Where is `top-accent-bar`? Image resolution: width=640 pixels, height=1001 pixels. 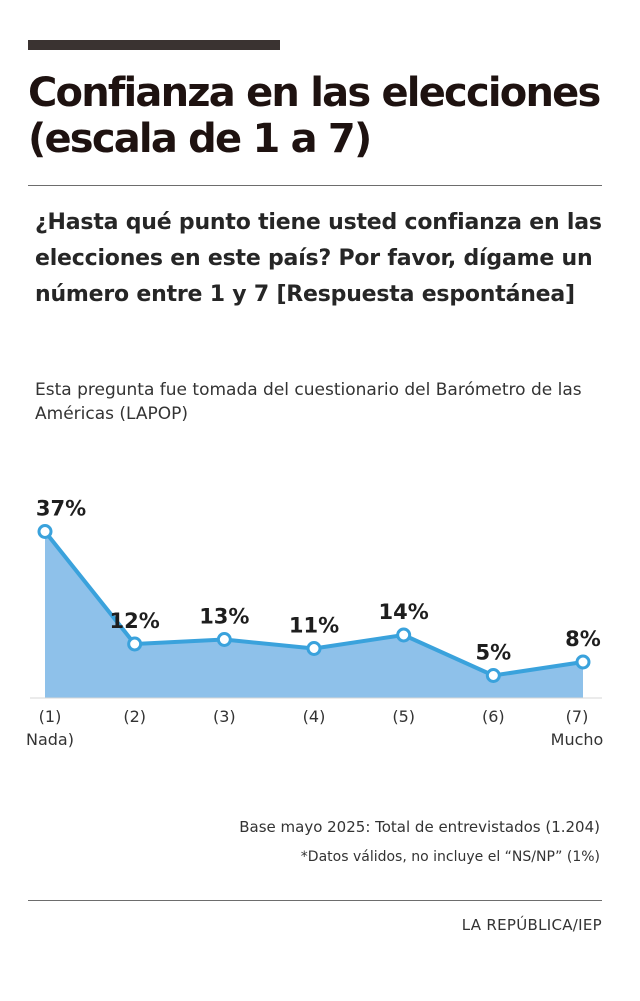
top-accent-bar is located at coordinates (154, 45).